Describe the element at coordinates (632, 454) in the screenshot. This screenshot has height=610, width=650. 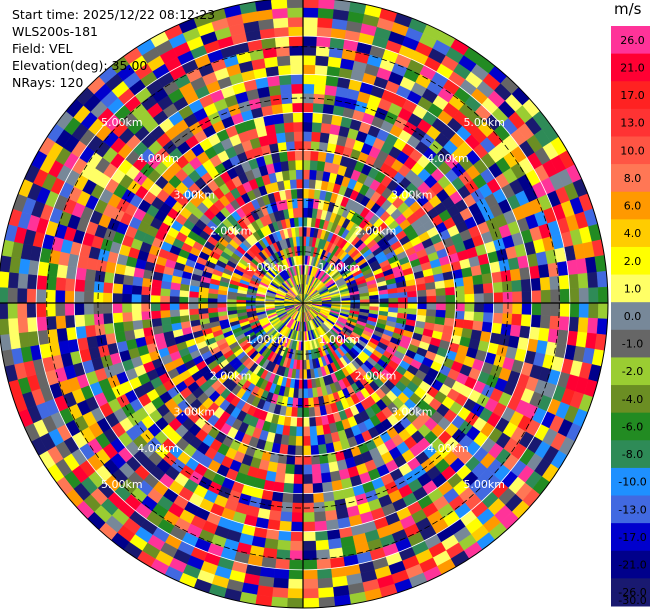
I see `colorbar-tick-label: -8.0` at that location.